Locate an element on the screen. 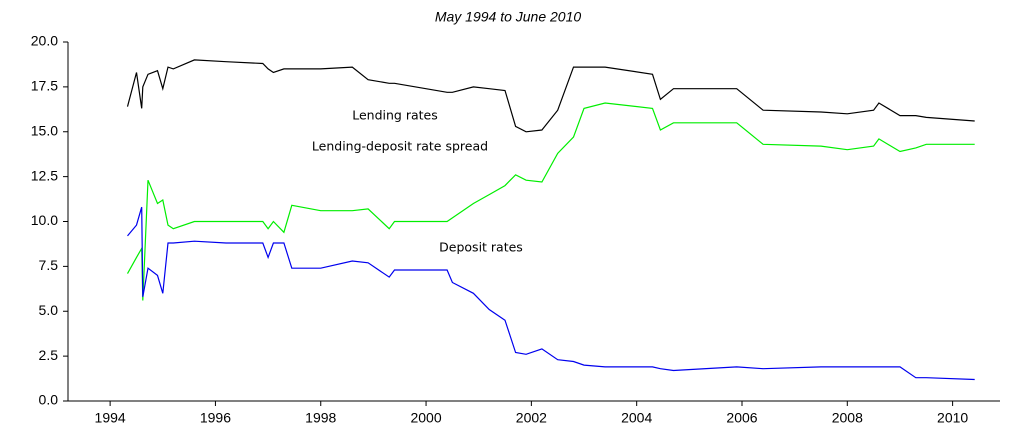 The image size is (1011, 431). y-tick-label: 20.0 is located at coordinates (44, 41).